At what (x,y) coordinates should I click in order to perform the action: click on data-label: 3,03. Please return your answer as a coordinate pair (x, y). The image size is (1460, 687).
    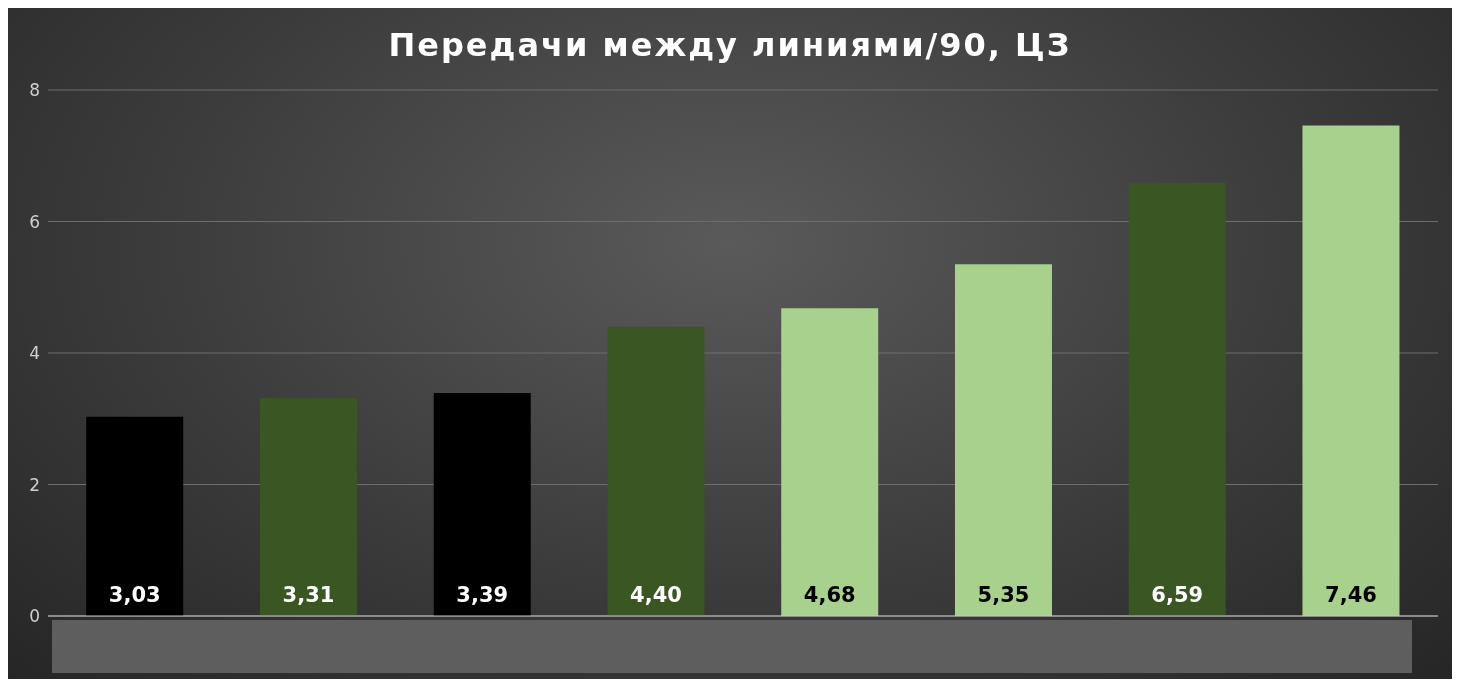
    Looking at the image, I should click on (134, 595).